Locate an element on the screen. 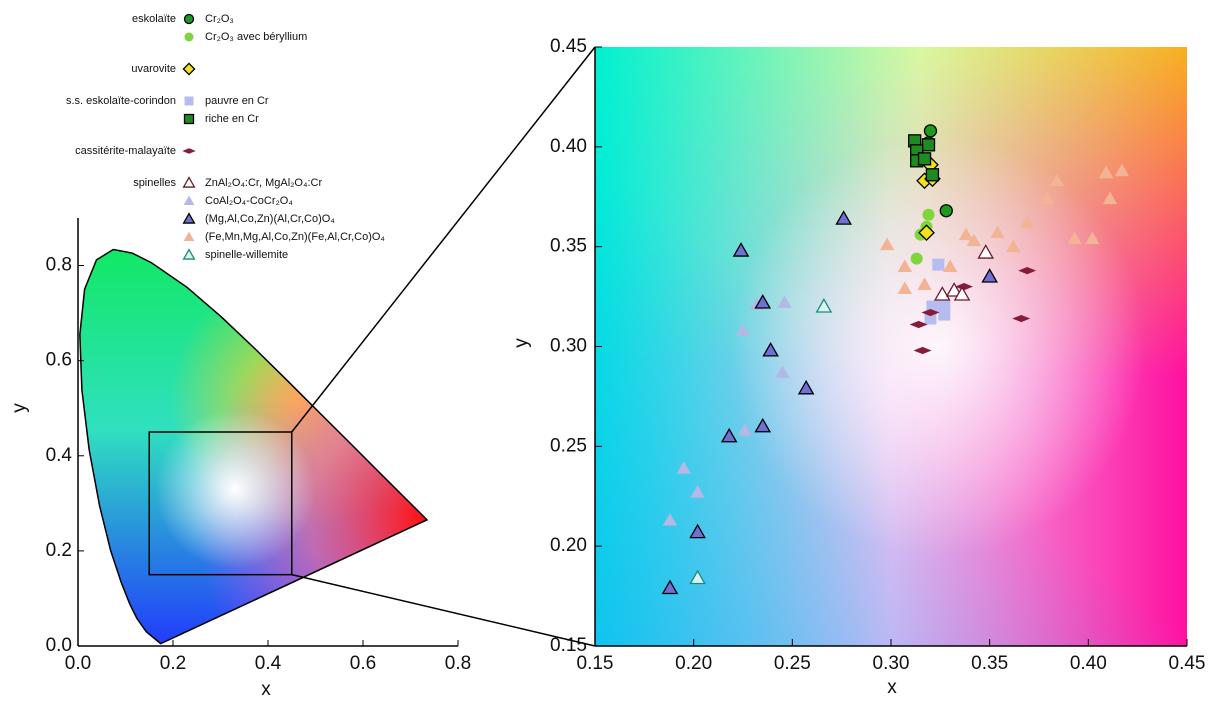 Image resolution: width=1216 pixels, height=701 pixels. x-tick-label: 0.30 is located at coordinates (891, 663).